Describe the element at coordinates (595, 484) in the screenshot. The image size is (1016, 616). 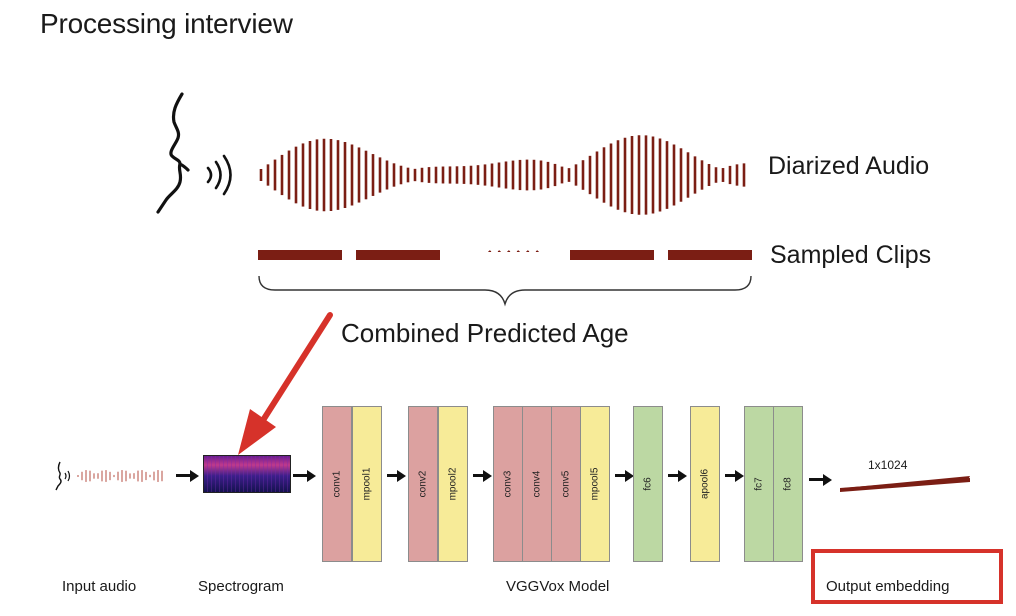
I see `layer-mpool5: mpool5` at that location.